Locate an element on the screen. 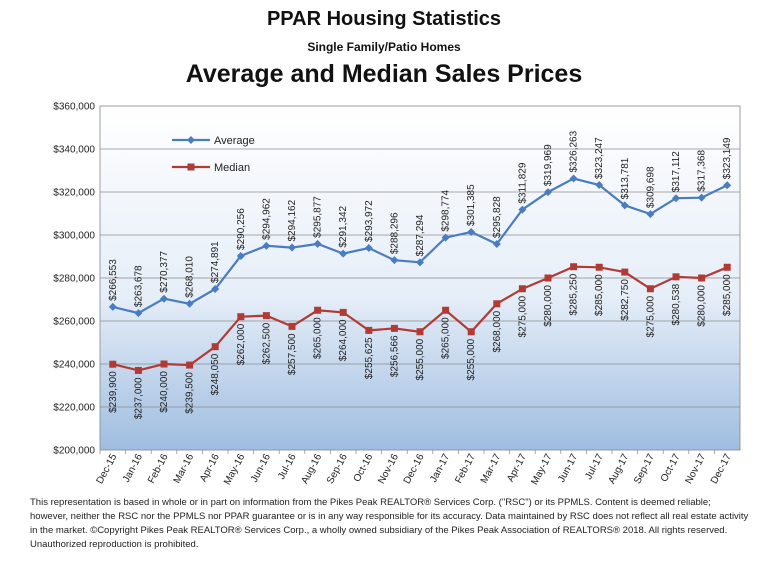  page-subtitle: Single Family/Patio Homes is located at coordinates (384, 47).